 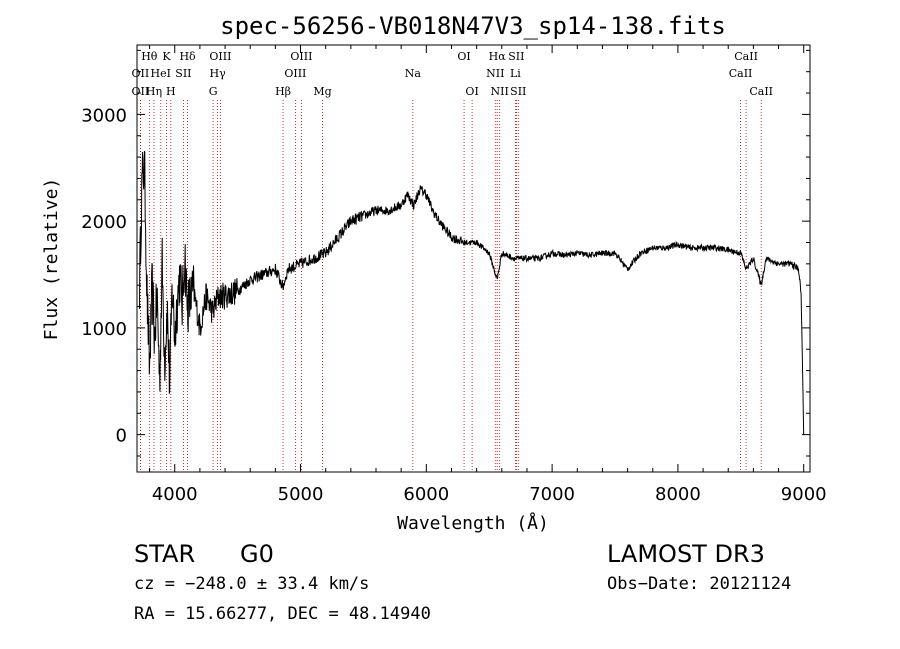 I want to click on object-class: STAR, so click(x=165, y=554).